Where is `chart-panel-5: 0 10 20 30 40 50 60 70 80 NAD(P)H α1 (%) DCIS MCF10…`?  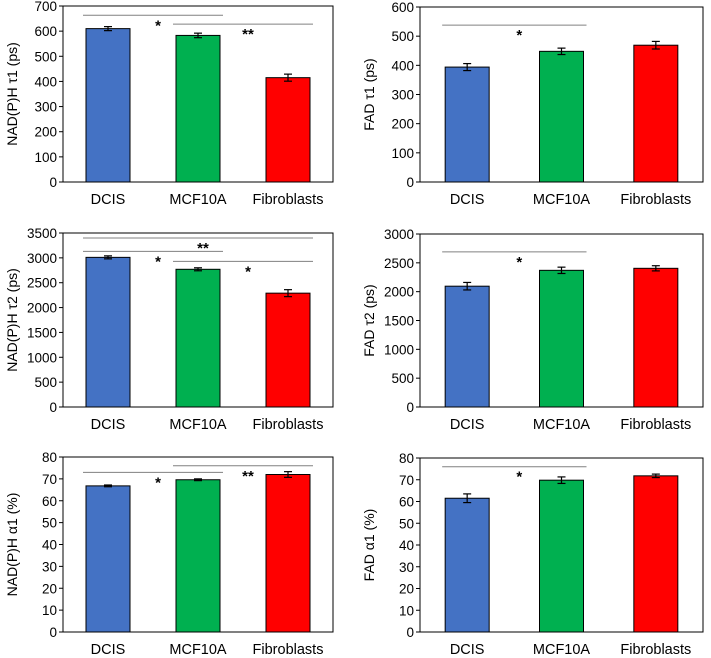 chart-panel-5: 0 10 20 30 40 50 60 70 80 NAD(P)H α1 (%) DCIS MCF10… is located at coordinates (169, 554).